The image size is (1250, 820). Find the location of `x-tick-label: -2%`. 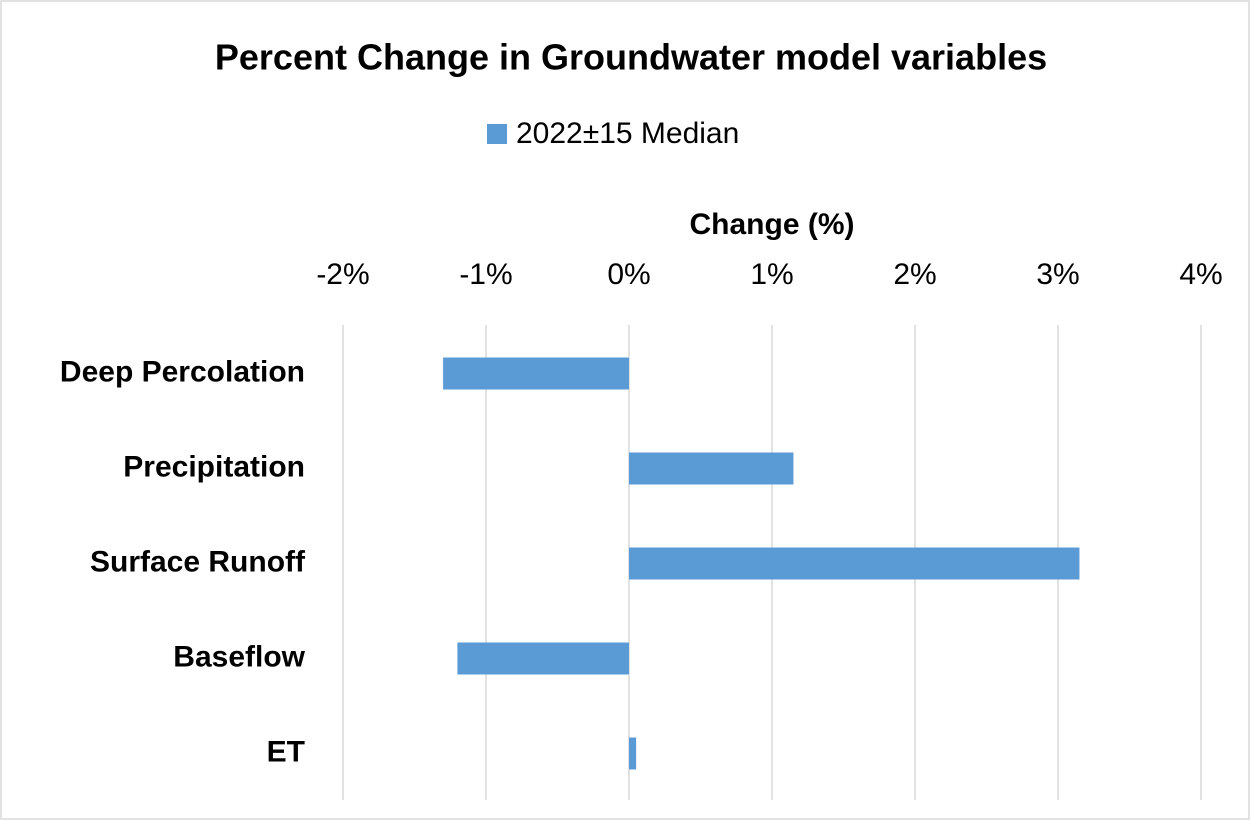

x-tick-label: -2% is located at coordinates (342, 274).